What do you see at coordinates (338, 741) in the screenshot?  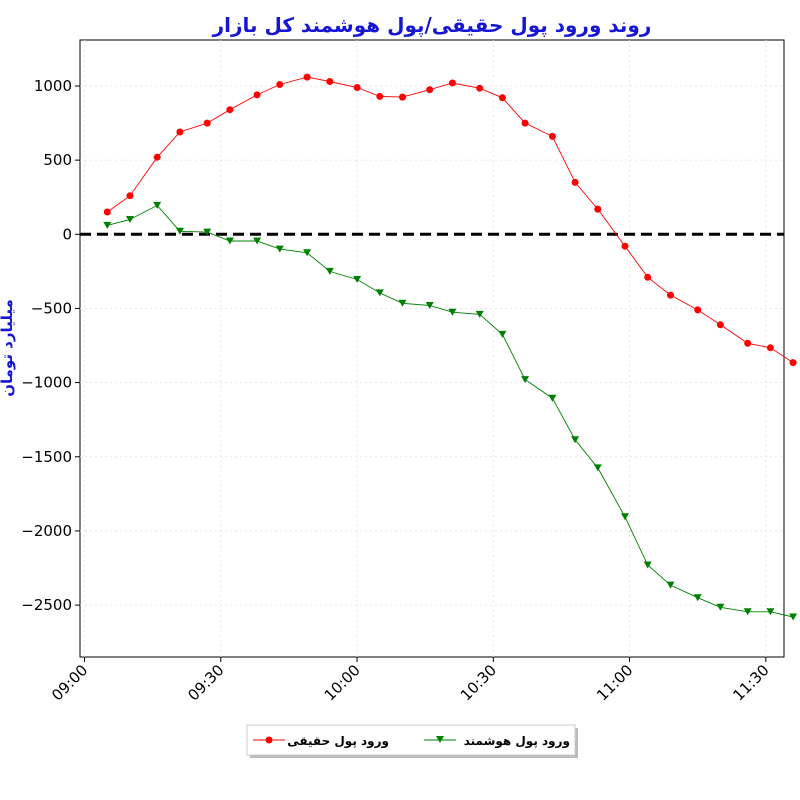 I see `legend-label-real: ورود پول حقیقی` at bounding box center [338, 741].